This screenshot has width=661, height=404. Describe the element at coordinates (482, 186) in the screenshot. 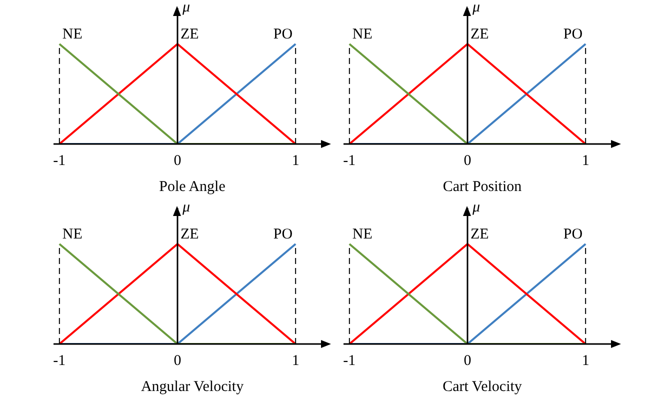

I see `x-axis-title: Cart Position` at that location.